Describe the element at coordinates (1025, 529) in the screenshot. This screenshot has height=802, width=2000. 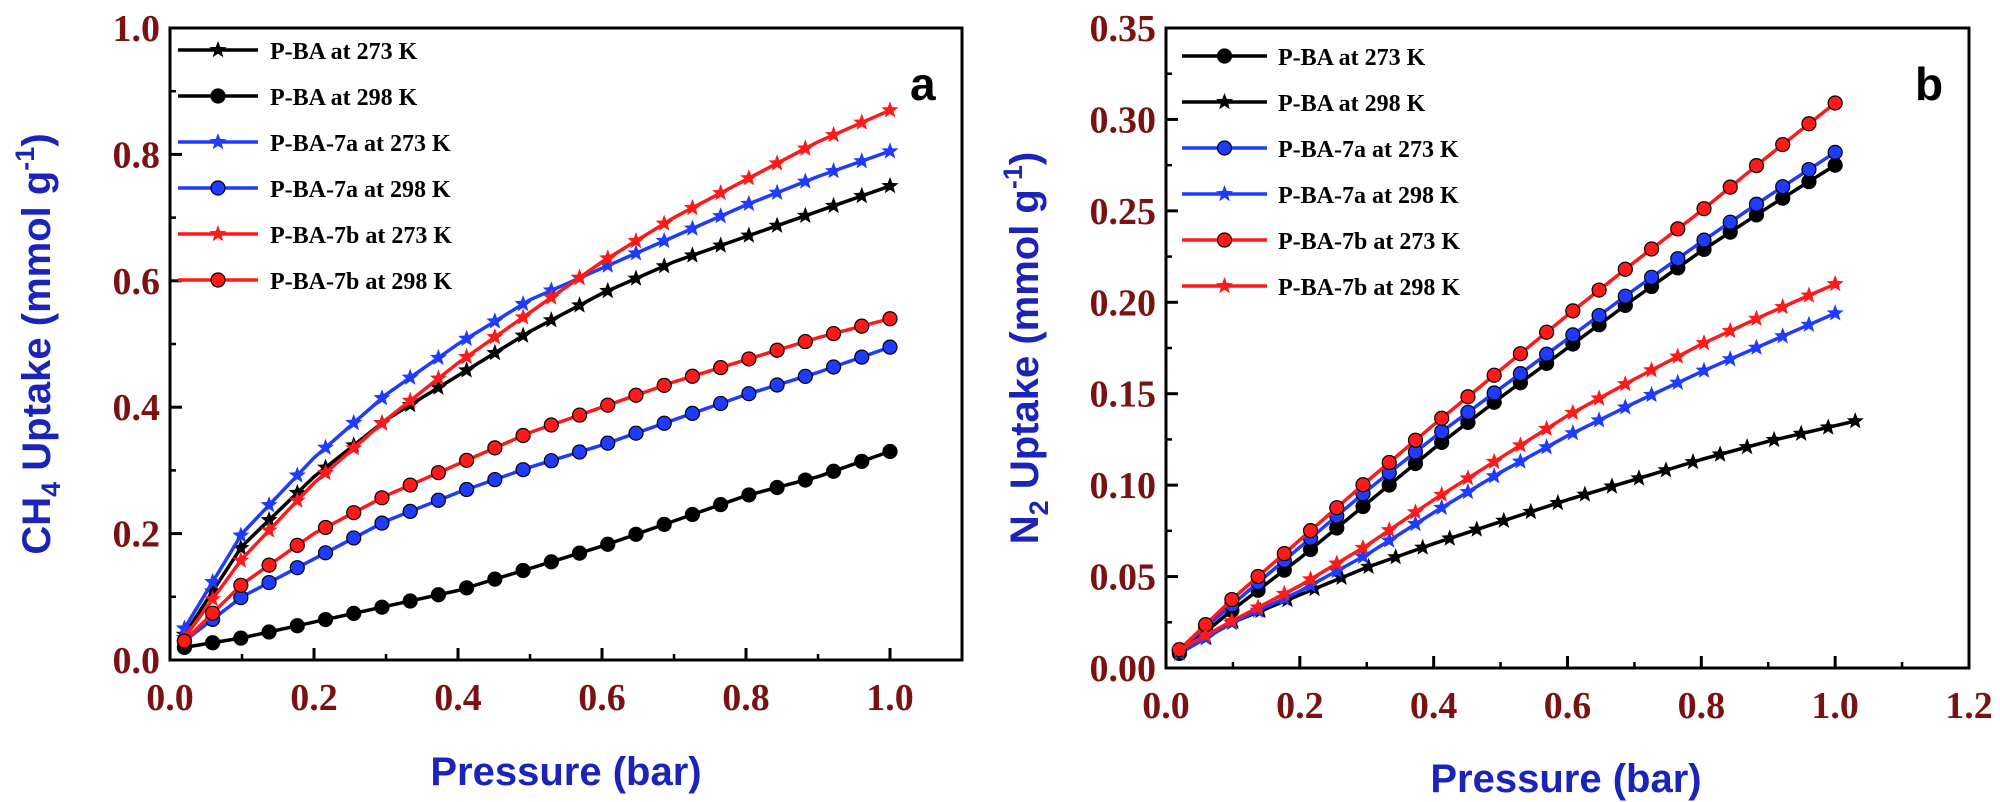
I see `y-axis-title-part: N` at that location.